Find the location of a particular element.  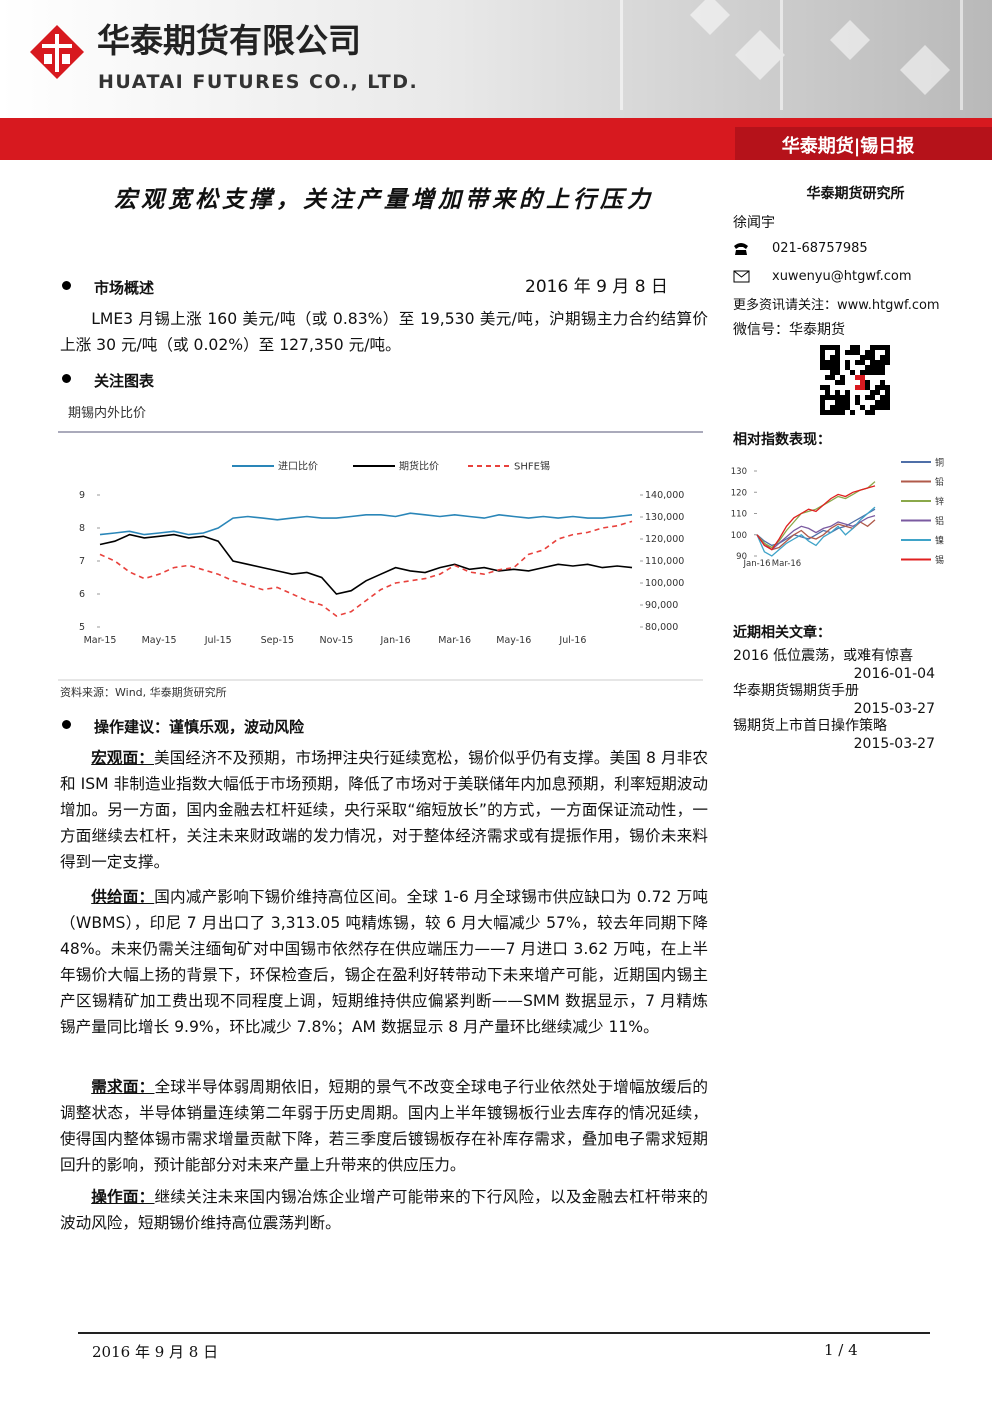

articles-title: 近期相关文章： is located at coordinates (782, 633).